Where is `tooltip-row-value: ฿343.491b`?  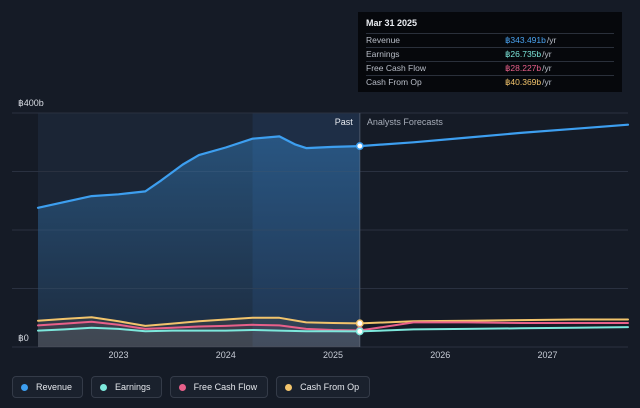
tooltip-row-value: ฿343.491b is located at coordinates (525, 40).